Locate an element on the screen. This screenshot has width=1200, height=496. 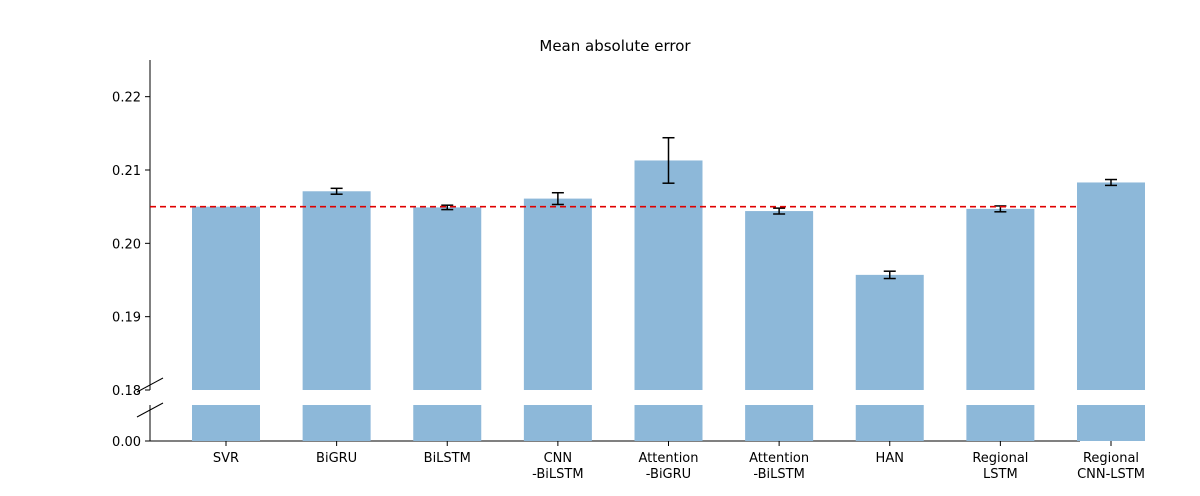
x-tick-label-1: BiGRU is located at coordinates (336, 458).